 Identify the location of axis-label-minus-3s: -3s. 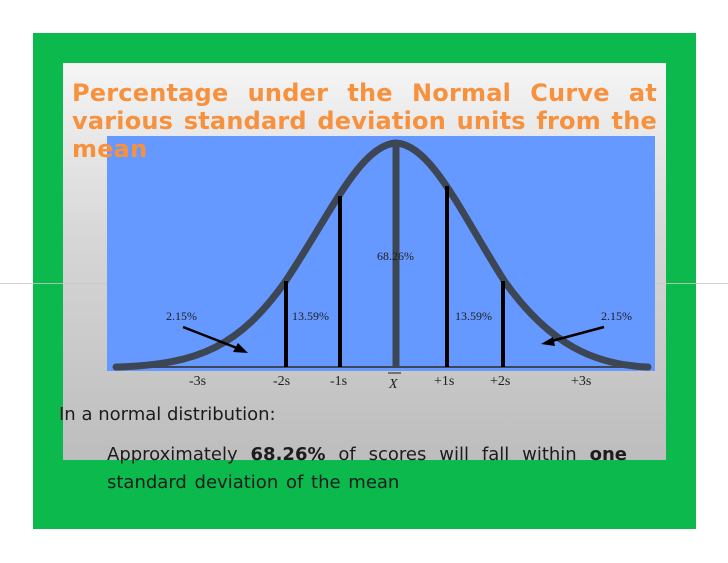
(197, 381).